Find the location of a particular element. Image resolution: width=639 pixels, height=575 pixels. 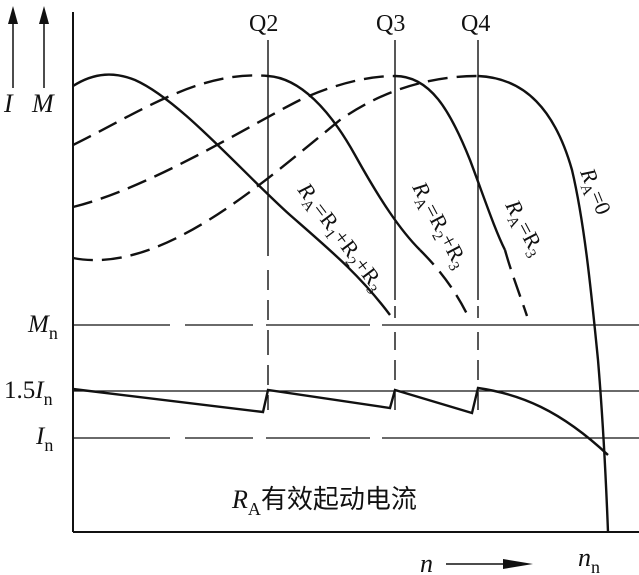

rated-torque-label: Mn is located at coordinates (42, 327).